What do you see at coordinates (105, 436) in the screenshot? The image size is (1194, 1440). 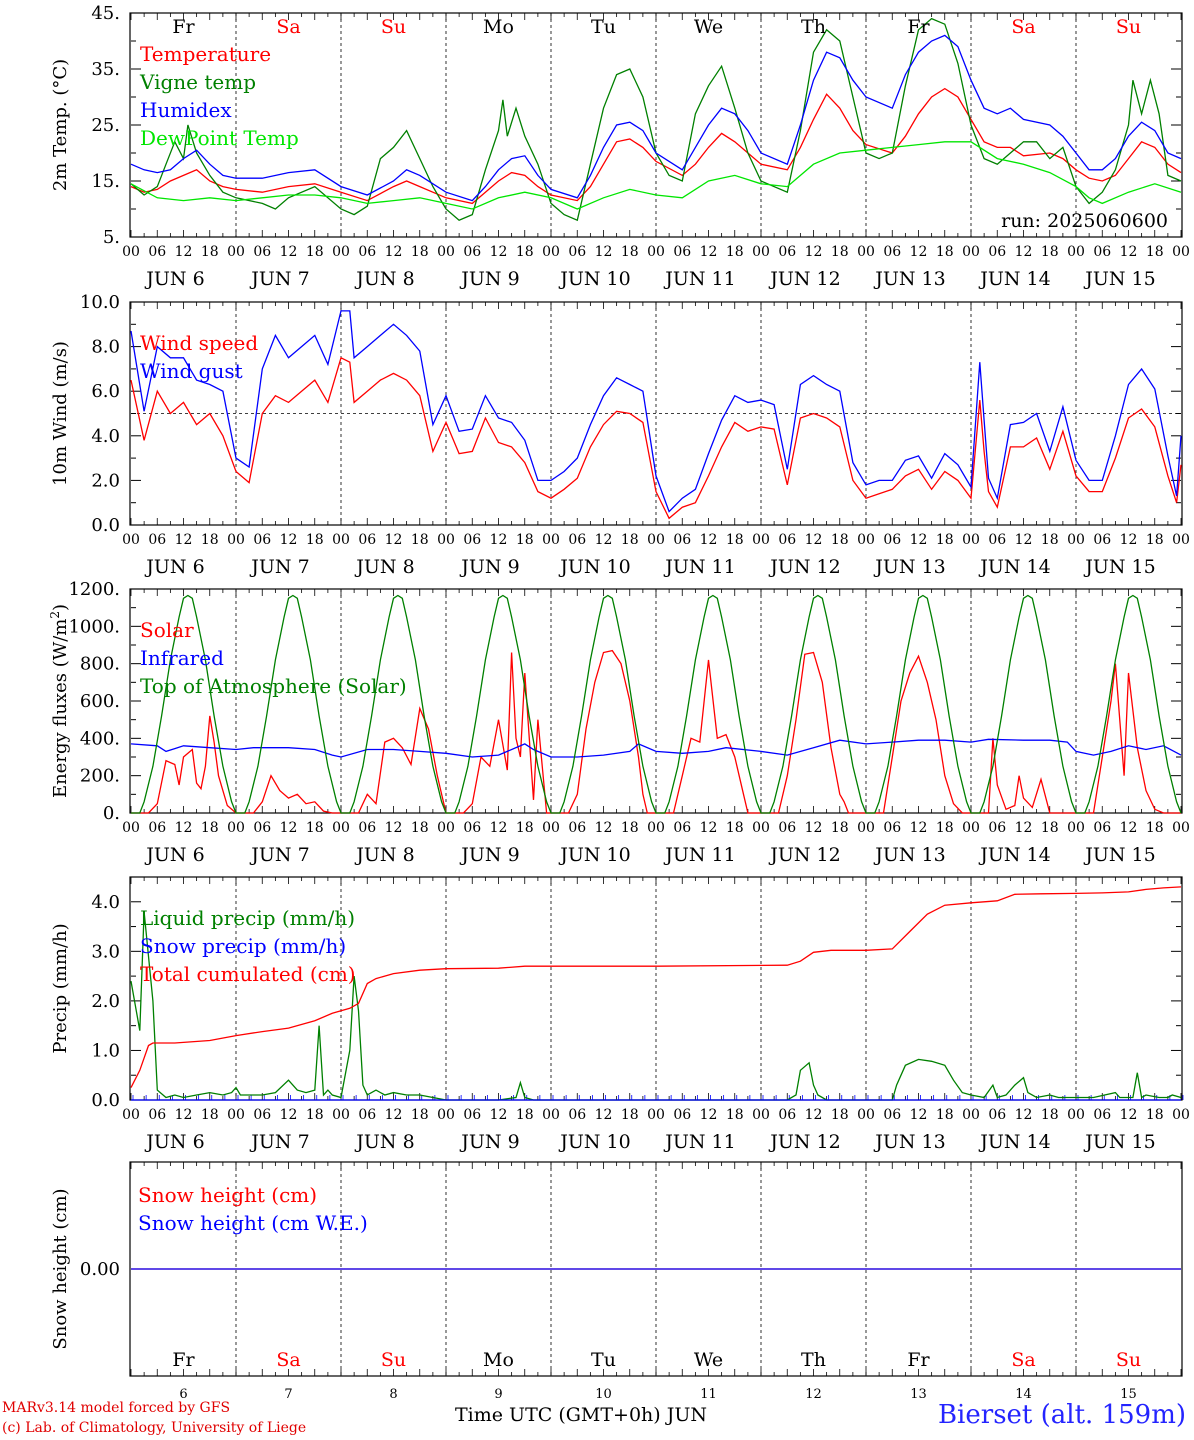 I see `y-tick-label: 4.0` at bounding box center [105, 436].